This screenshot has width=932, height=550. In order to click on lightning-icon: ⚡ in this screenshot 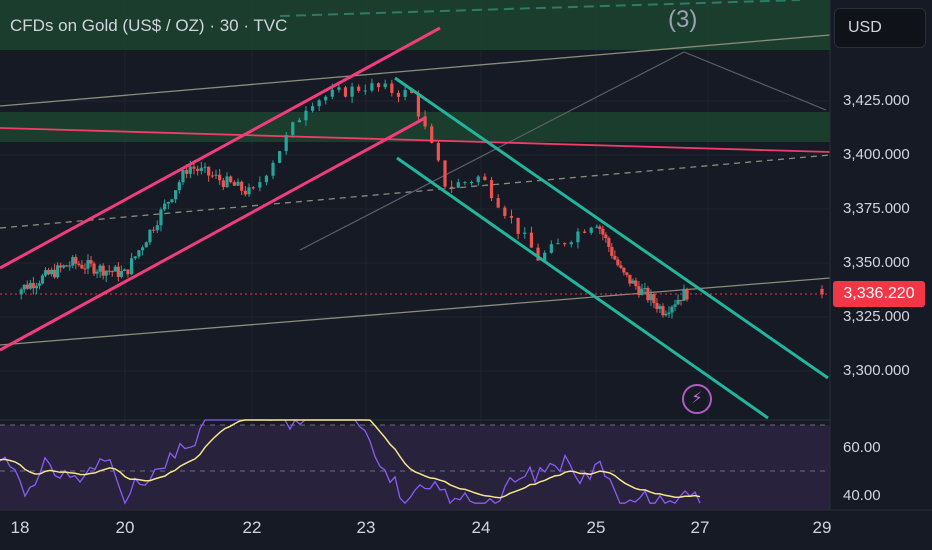, I will do `click(697, 399)`.